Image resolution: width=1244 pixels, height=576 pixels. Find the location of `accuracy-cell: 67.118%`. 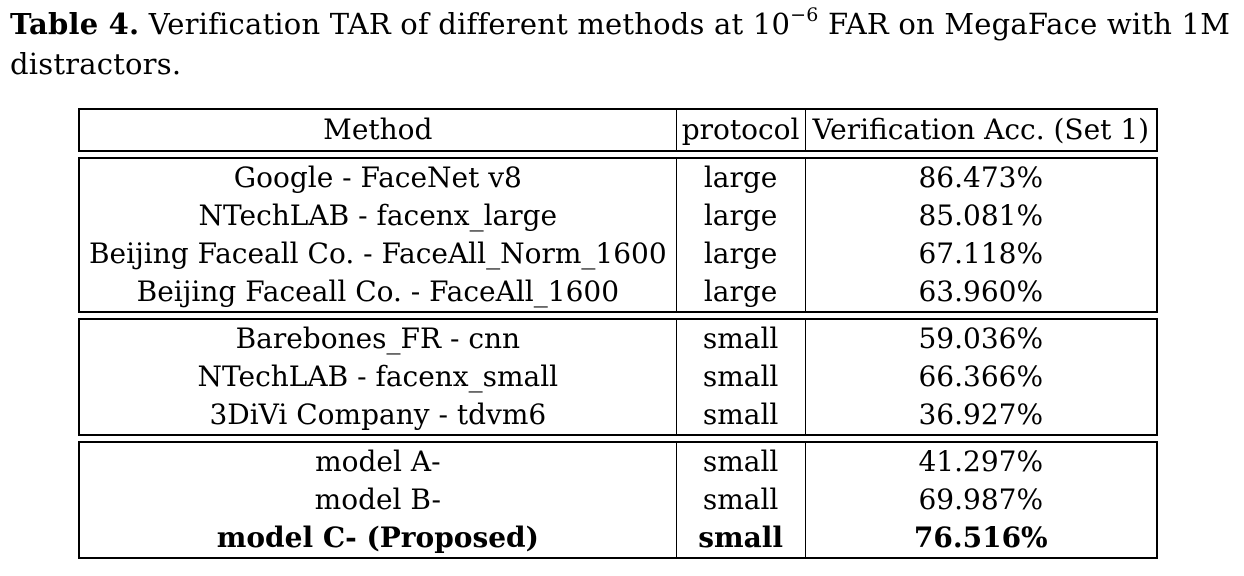

accuracy-cell: 67.118% is located at coordinates (982, 254).